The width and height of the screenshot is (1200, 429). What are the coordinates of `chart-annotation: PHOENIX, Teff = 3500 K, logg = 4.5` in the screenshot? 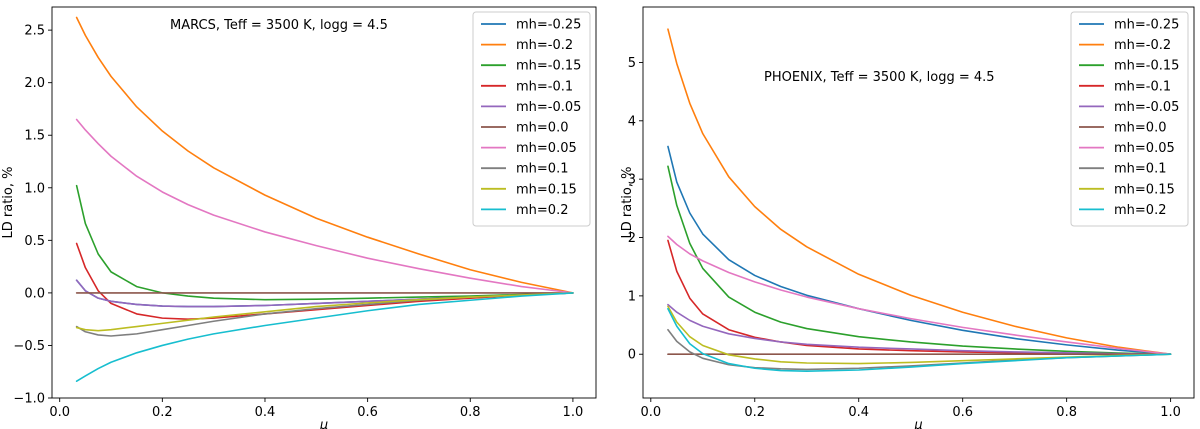 It's located at (879, 77).